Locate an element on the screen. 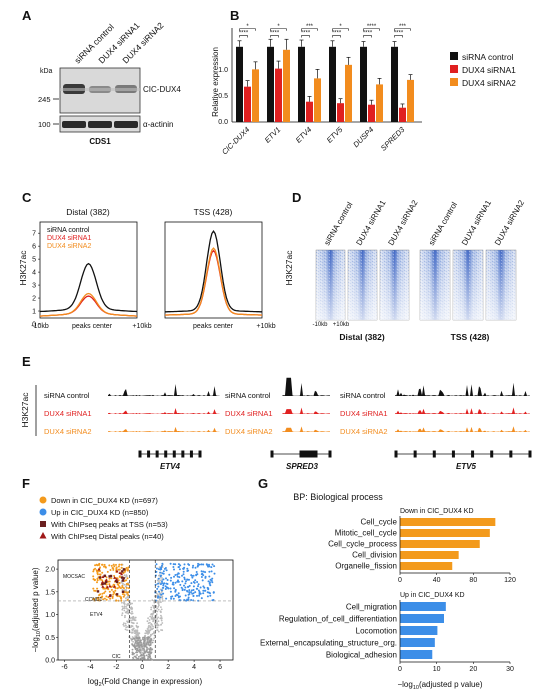 This screenshot has width=550, height=694. expression-category-label: CIC-DUX4 is located at coordinates (235, 140).